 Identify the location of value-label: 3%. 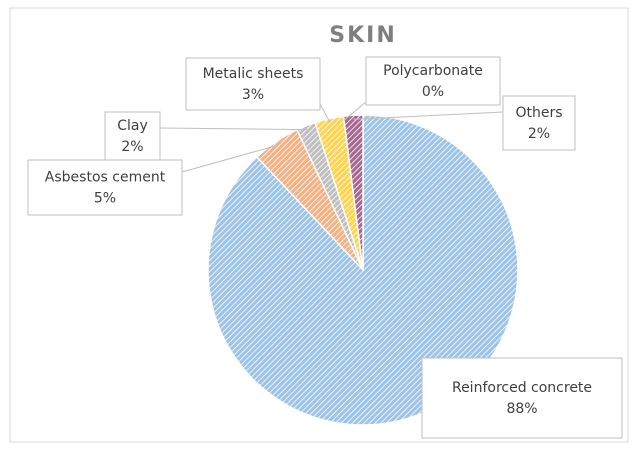
(253, 95).